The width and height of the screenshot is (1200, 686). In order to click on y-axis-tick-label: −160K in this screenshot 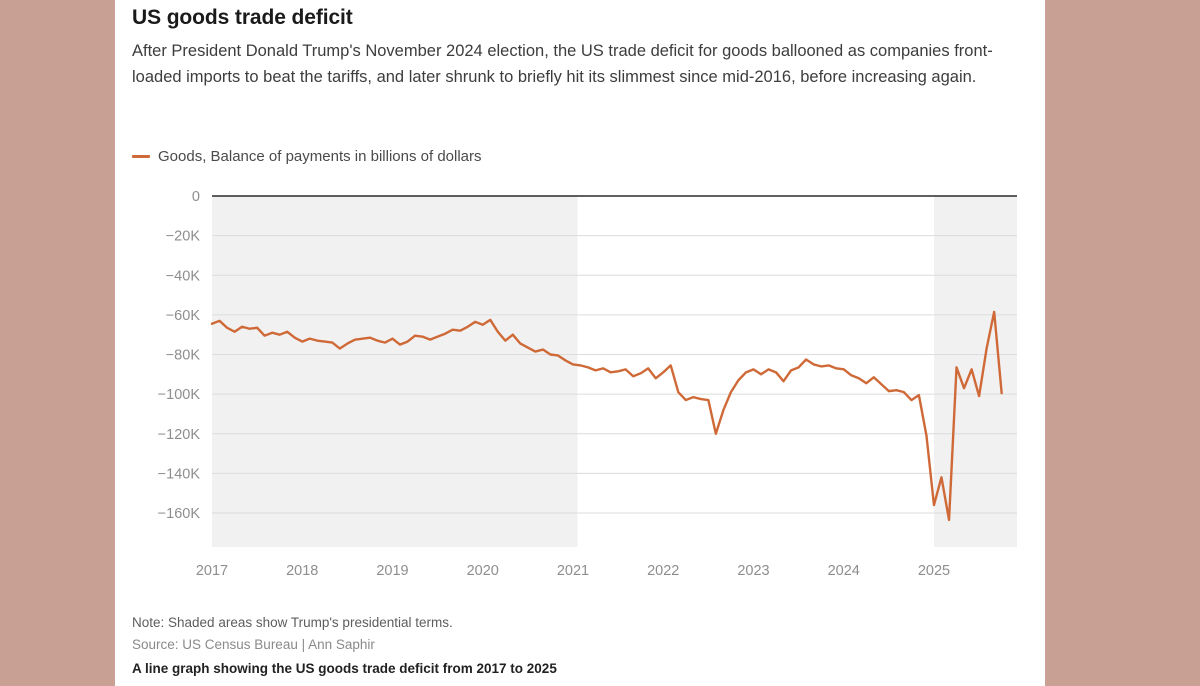, I will do `click(179, 514)`.